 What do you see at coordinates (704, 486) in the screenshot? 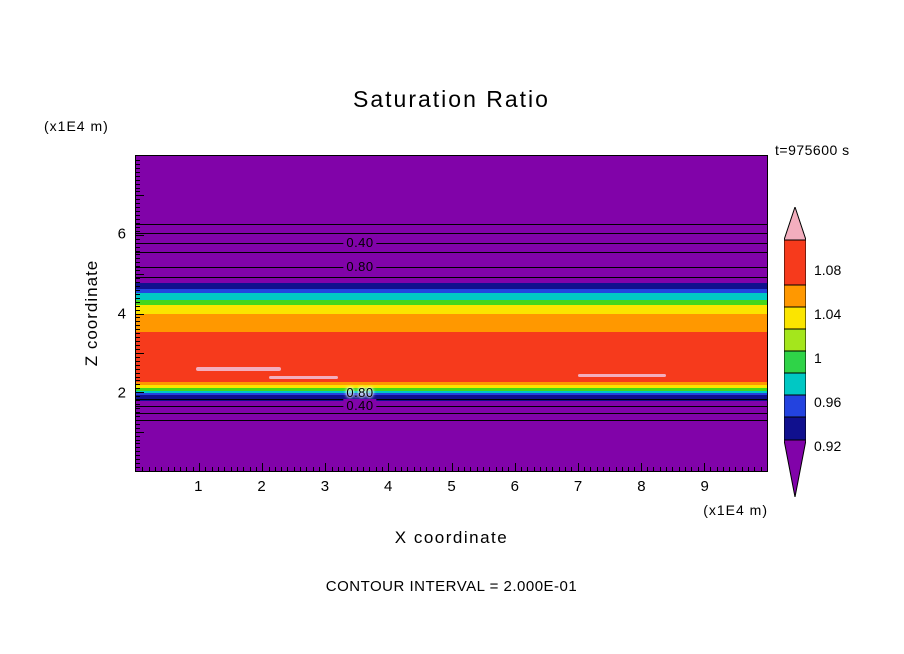
I see `x-tick-label: 9` at bounding box center [704, 486].